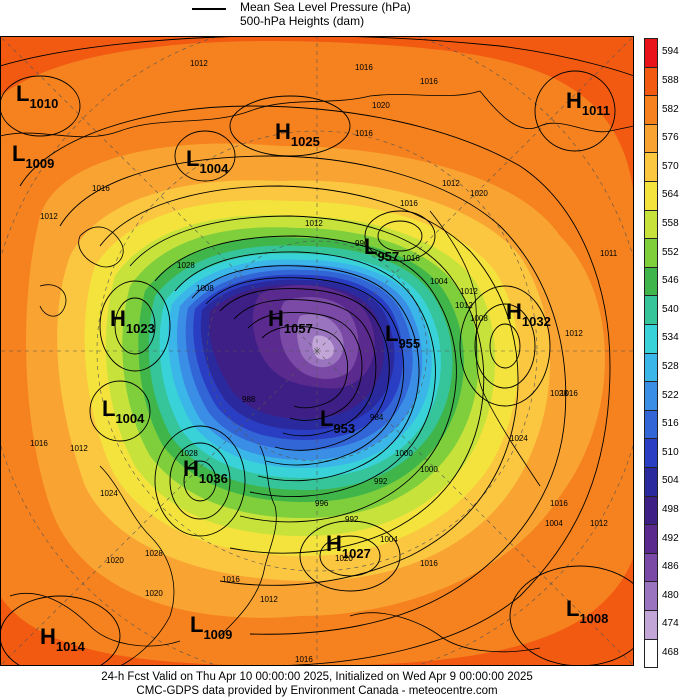 This screenshot has height=700, width=680. I want to click on colorbar-label: 480, so click(670, 595).